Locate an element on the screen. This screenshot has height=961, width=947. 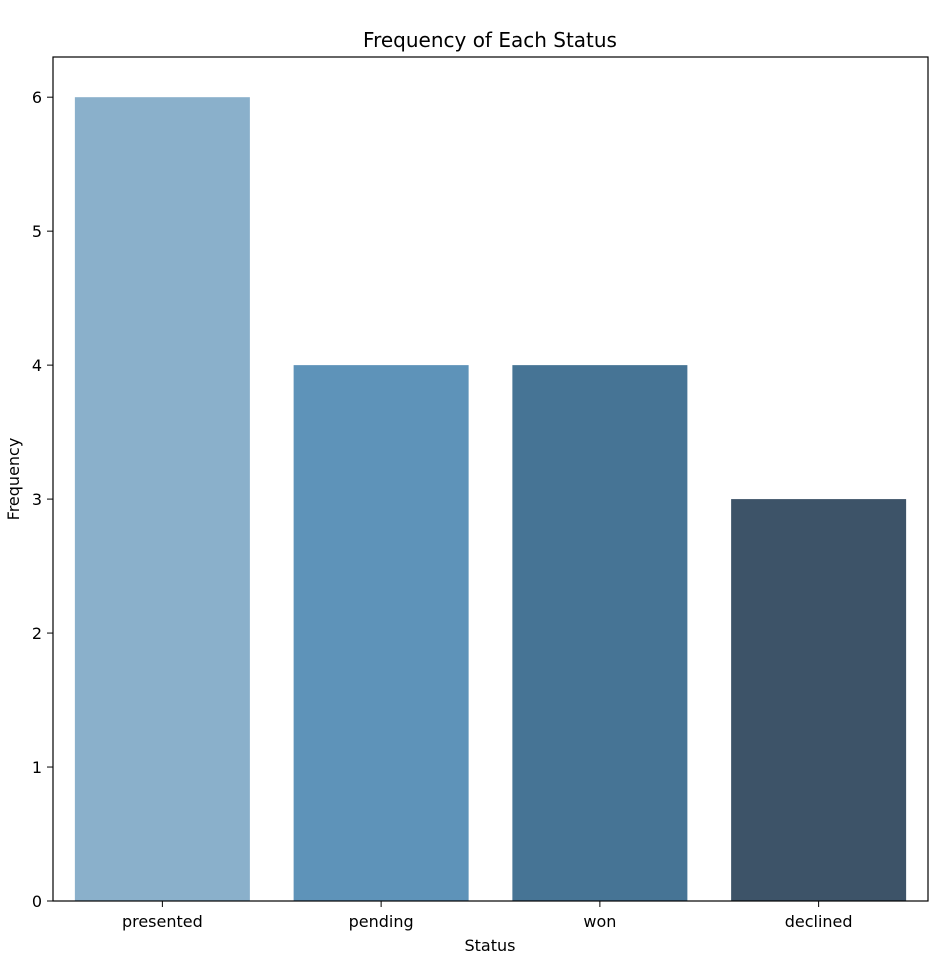
y-tick-label: 3 is located at coordinates (37, 499).